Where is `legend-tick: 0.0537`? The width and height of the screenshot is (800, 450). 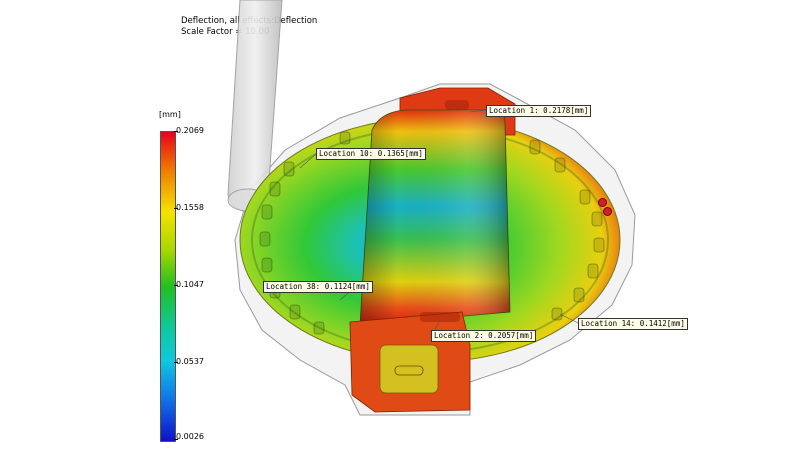 legend-tick: 0.0537 is located at coordinates (190, 361).